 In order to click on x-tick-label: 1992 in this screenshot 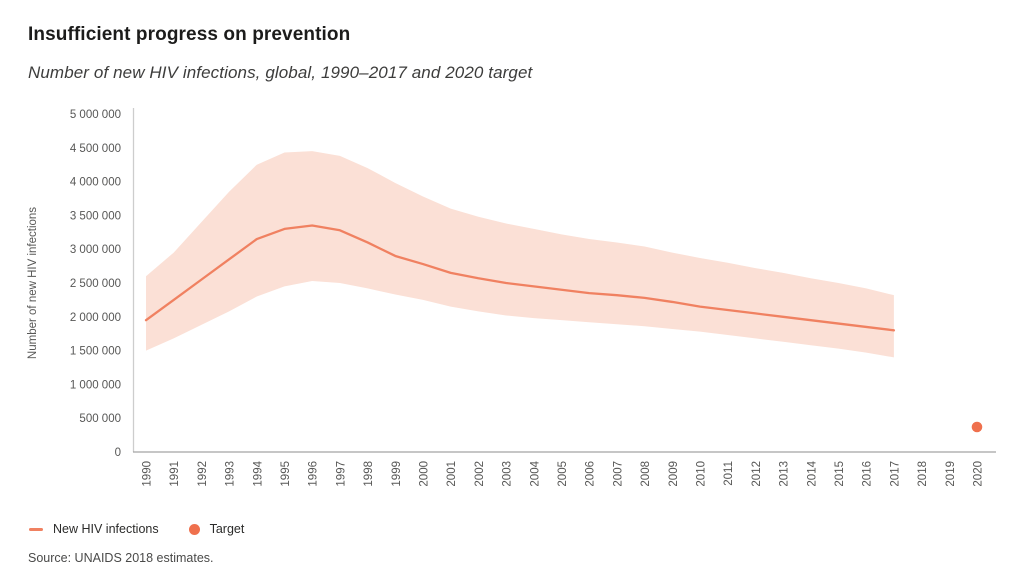, I will do `click(203, 474)`.